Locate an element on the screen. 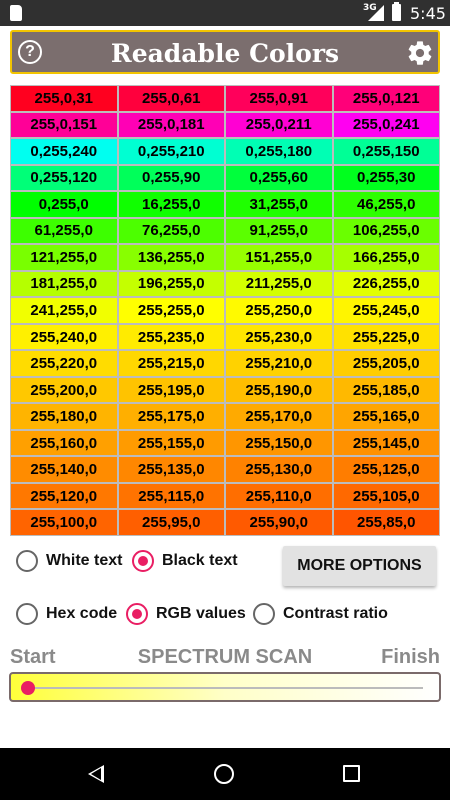  white-text-radio: White text is located at coordinates (69, 561).